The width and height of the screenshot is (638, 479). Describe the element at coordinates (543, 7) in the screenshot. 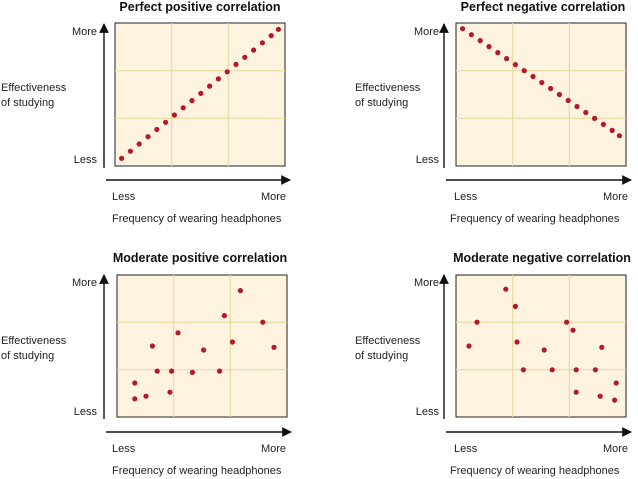

I see `chart-title: Perfect negative correlation` at that location.